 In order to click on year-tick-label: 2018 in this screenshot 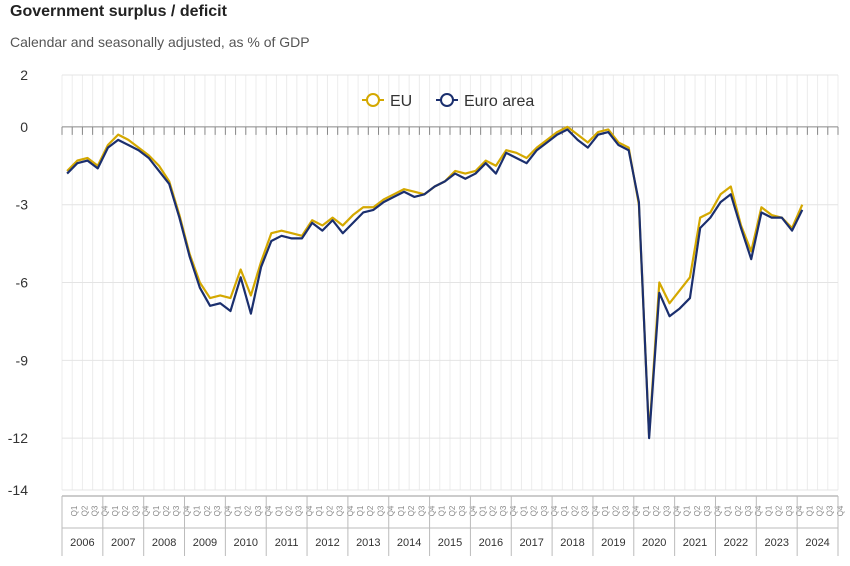, I will do `click(572, 543)`.